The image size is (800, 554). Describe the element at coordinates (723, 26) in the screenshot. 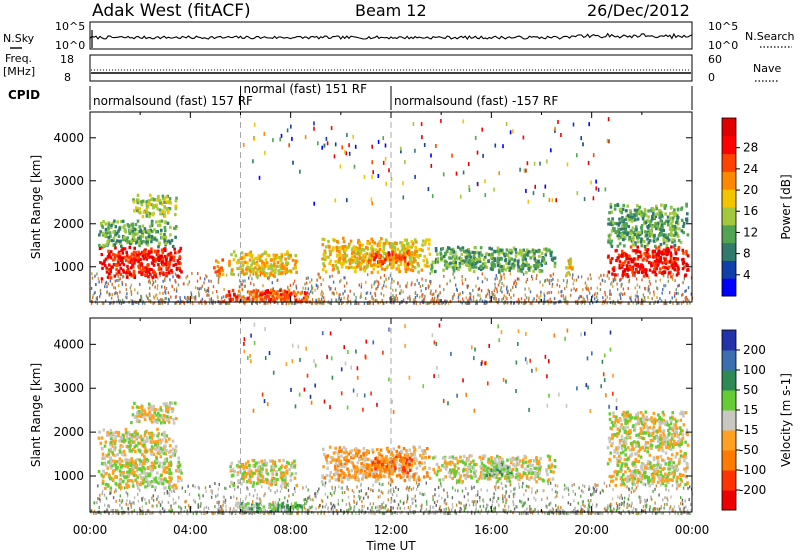

I see `nsearch-max: 10^5` at that location.